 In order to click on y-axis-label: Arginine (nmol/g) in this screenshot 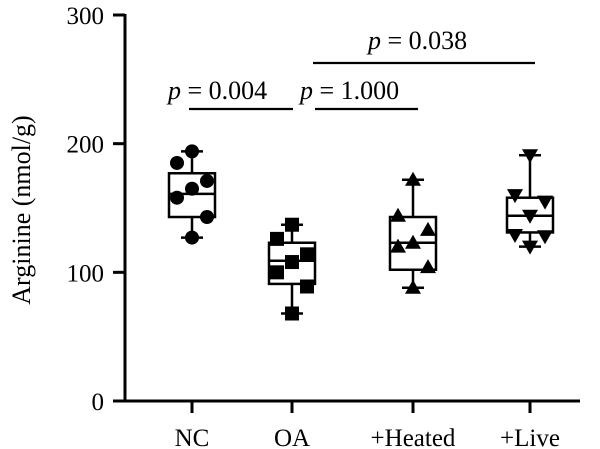, I will do `click(21, 209)`.